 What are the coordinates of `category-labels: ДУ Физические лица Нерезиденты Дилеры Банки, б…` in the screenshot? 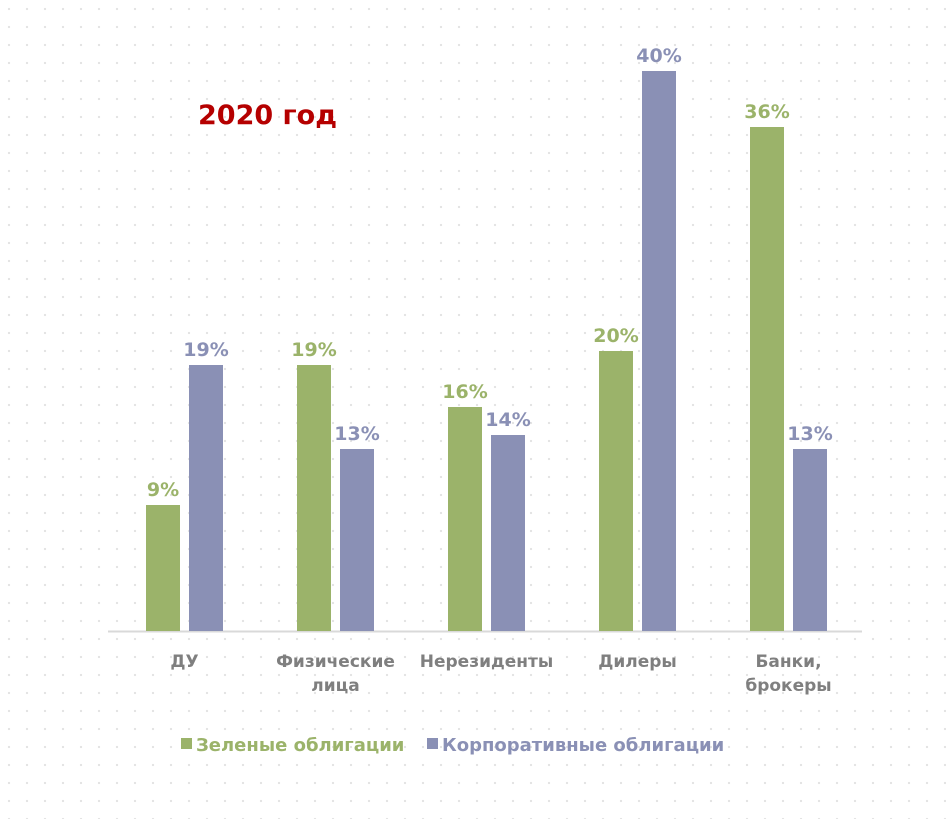 It's located at (500, 674).